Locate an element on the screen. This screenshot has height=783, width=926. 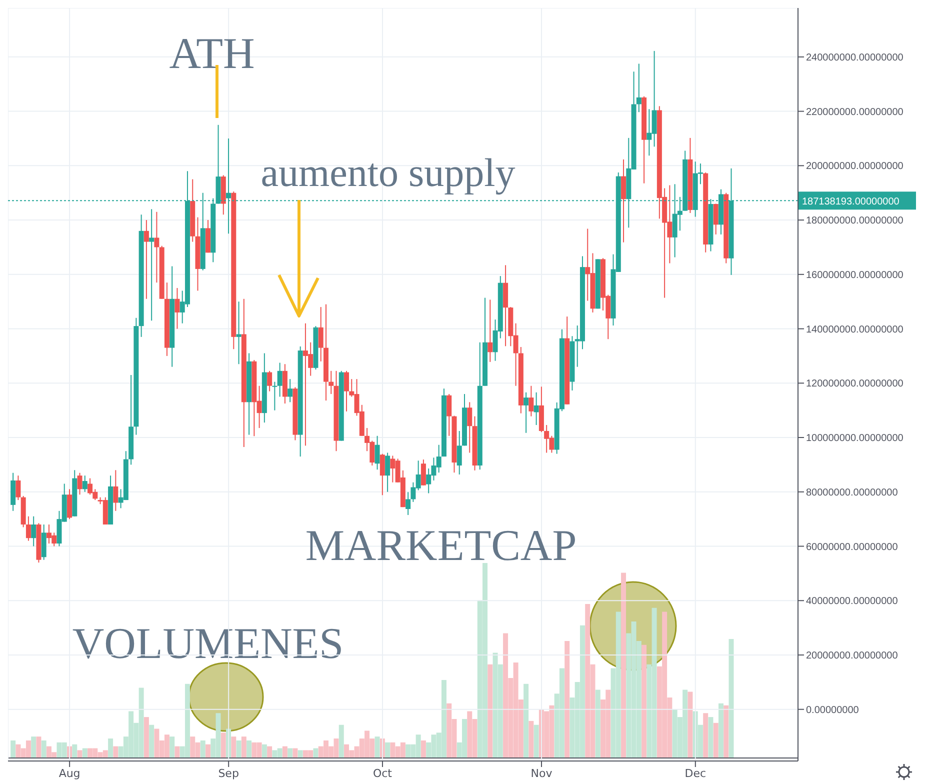
x-tick-label: Sep is located at coordinates (228, 773).